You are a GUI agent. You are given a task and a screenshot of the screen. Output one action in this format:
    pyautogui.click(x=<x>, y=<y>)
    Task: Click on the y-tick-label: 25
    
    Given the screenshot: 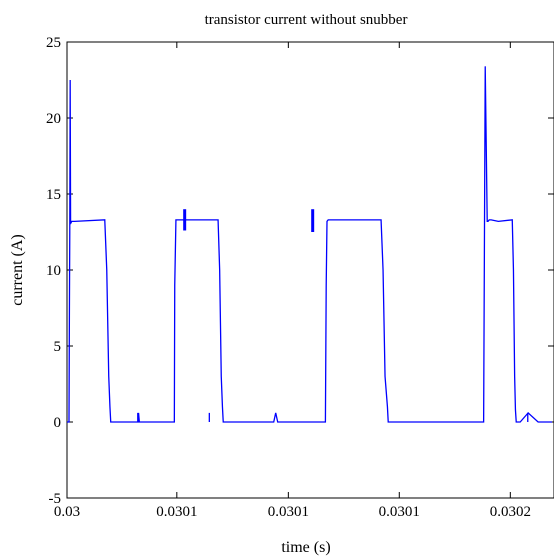 What is the action you would take?
    pyautogui.click(x=53, y=43)
    